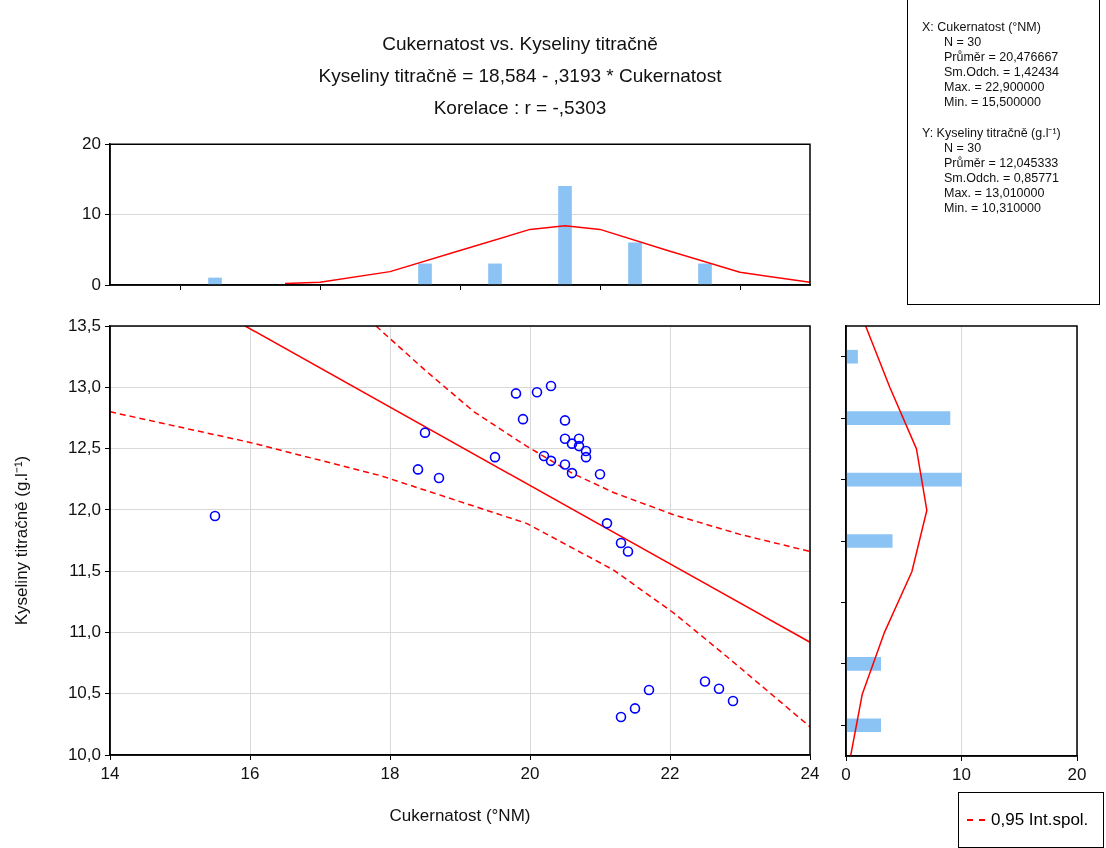 Image resolution: width=1106 pixels, height=848 pixels. I want to click on chart-subtitle: Kyseliny titračně = 18,584 - ,3193 * Cukernatost, so click(520, 76).